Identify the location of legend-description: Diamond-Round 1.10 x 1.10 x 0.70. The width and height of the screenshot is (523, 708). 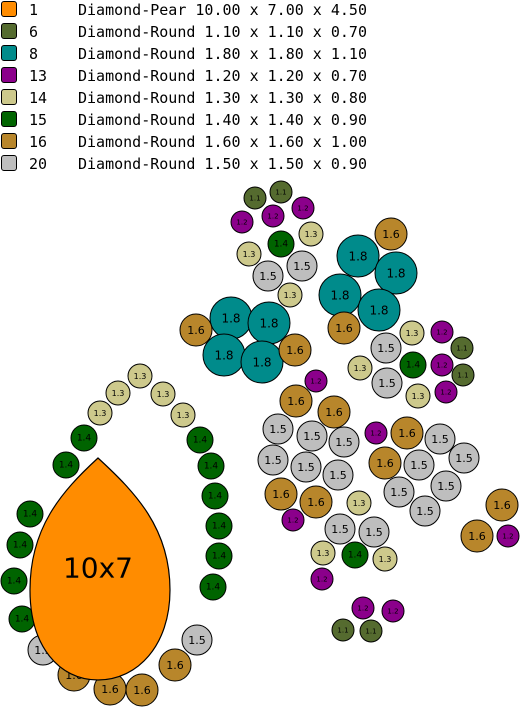
(222, 32).